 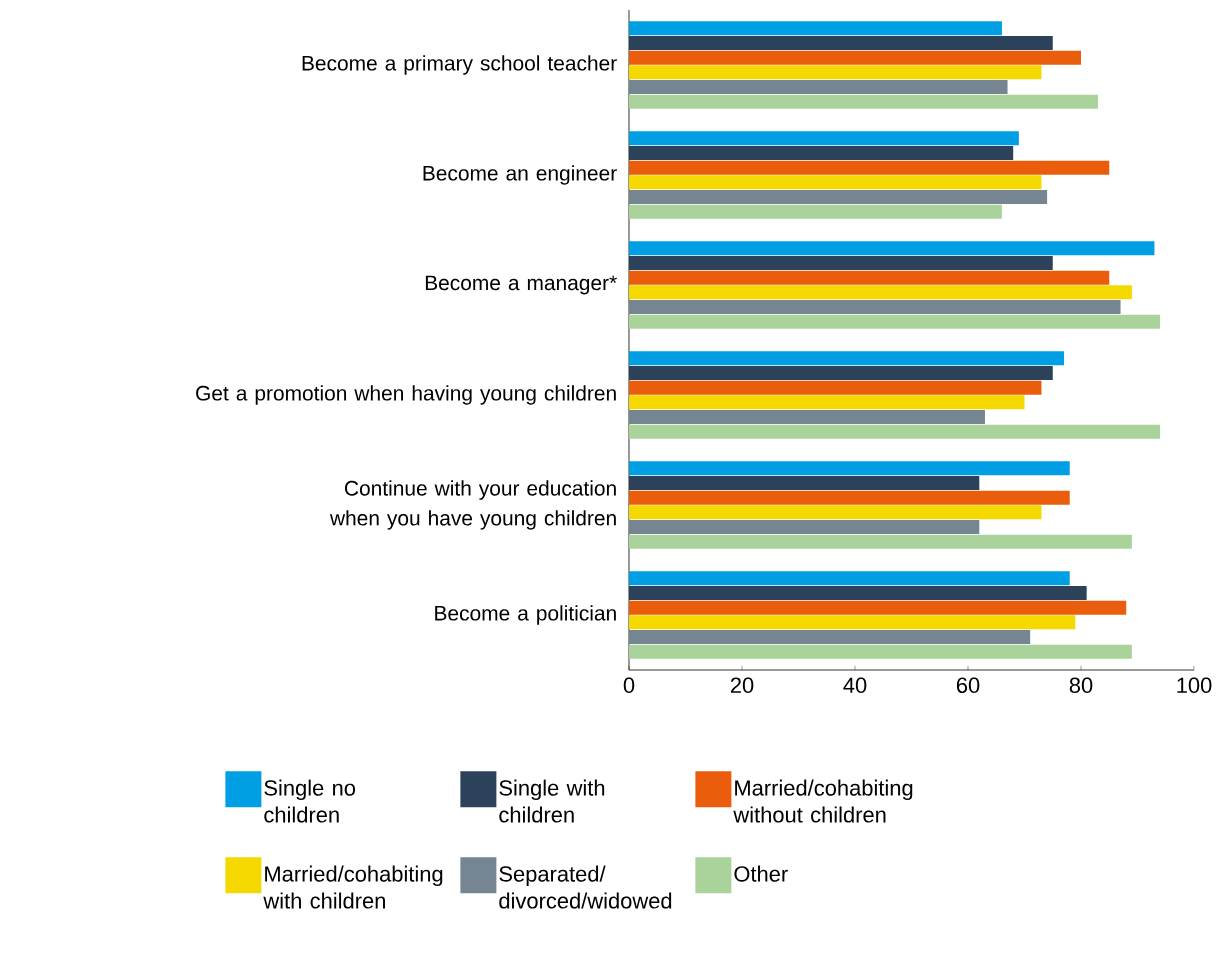 I want to click on legend-label: Separated/ divorced/widowed, so click(x=585, y=887).